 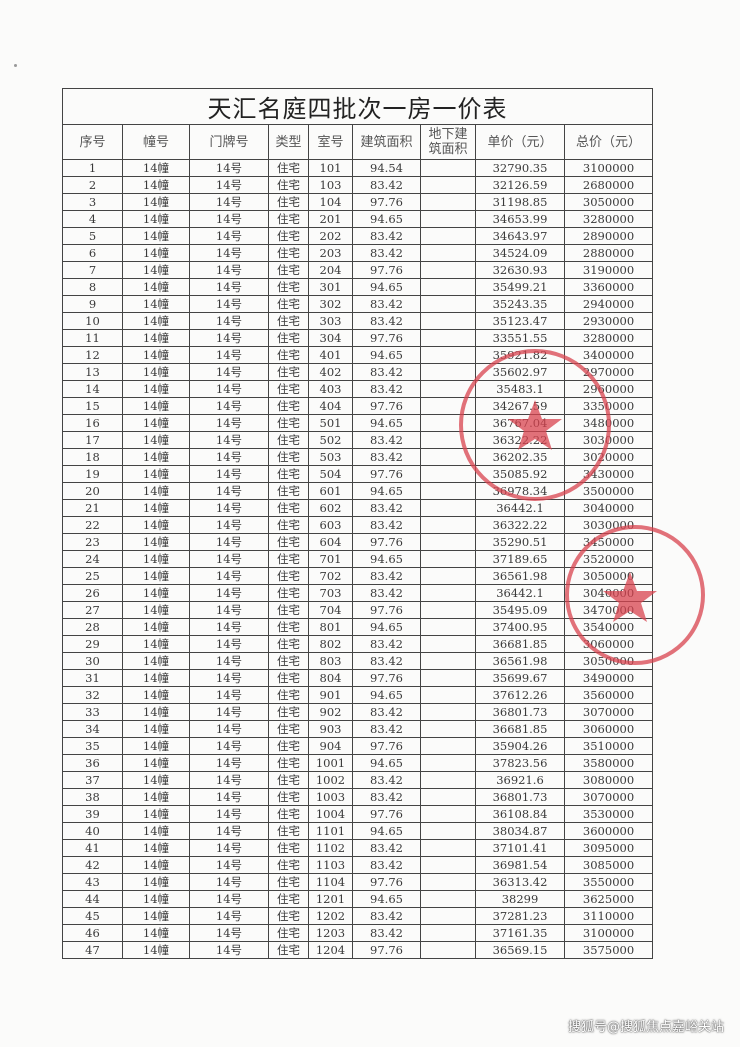 I want to click on cell-total-price: 3490000, so click(x=608, y=678).